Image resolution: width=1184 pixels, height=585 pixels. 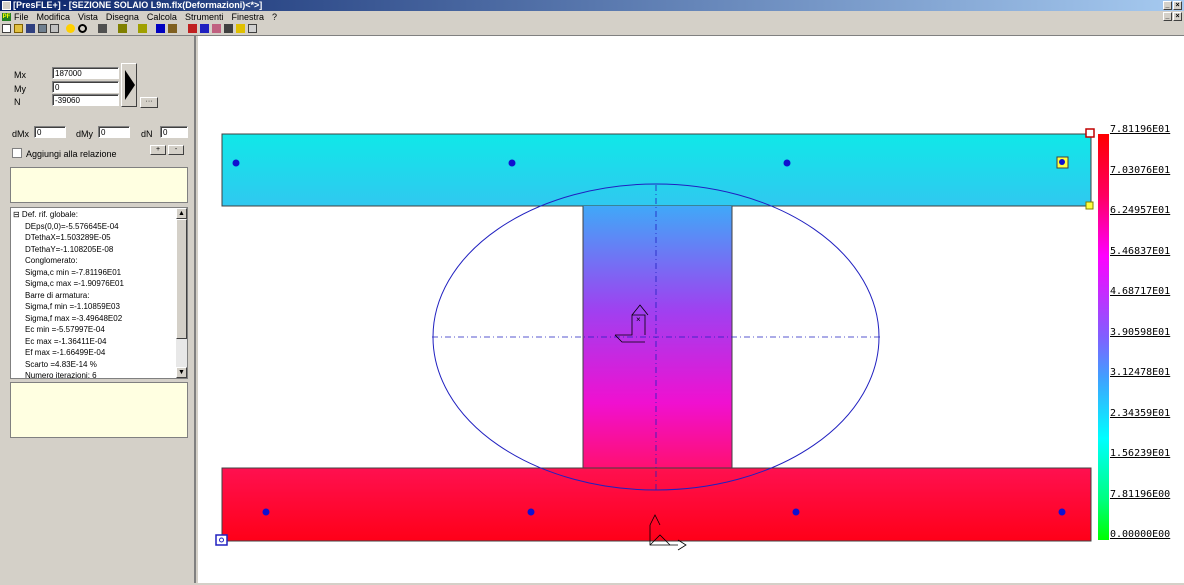 What do you see at coordinates (274, 17) in the screenshot?
I see `menu-item: ?` at bounding box center [274, 17].